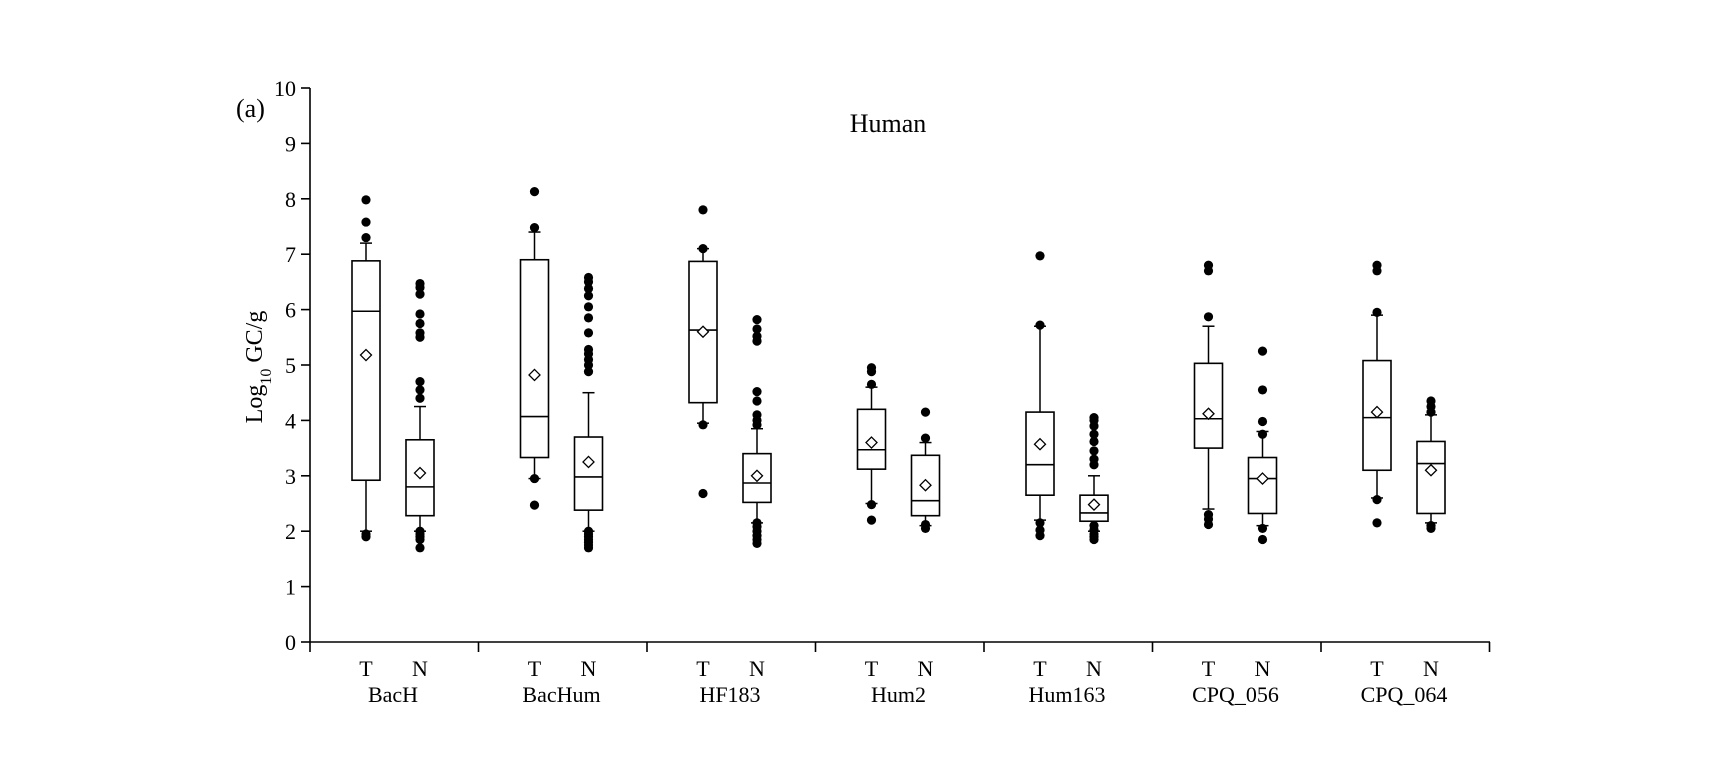 This screenshot has height=771, width=1732. I want to click on y-tick-label: 4, so click(290, 420).